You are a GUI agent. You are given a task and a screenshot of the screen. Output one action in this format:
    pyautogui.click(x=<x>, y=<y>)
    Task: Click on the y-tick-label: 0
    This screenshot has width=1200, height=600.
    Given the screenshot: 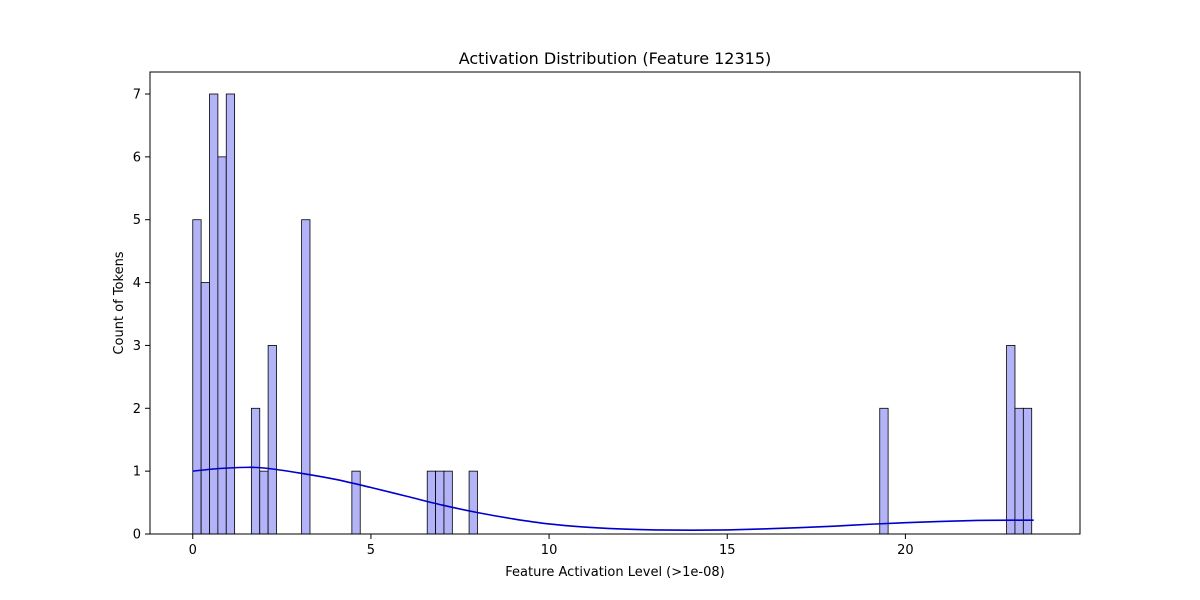 What is the action you would take?
    pyautogui.click(x=137, y=535)
    